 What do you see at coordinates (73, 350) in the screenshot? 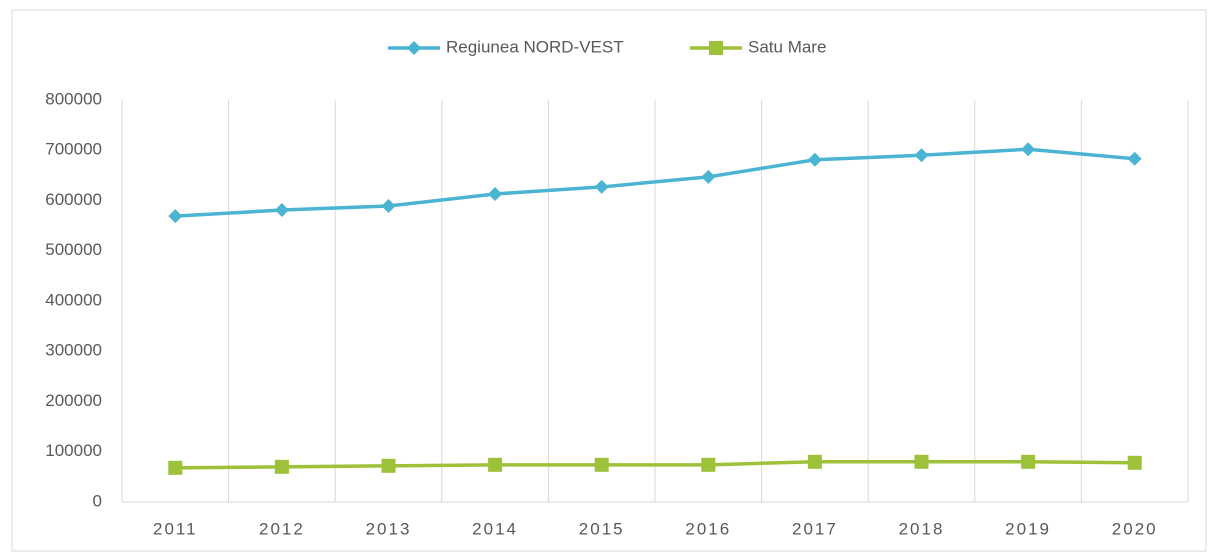
I see `y-tick-label: 300000` at bounding box center [73, 350].